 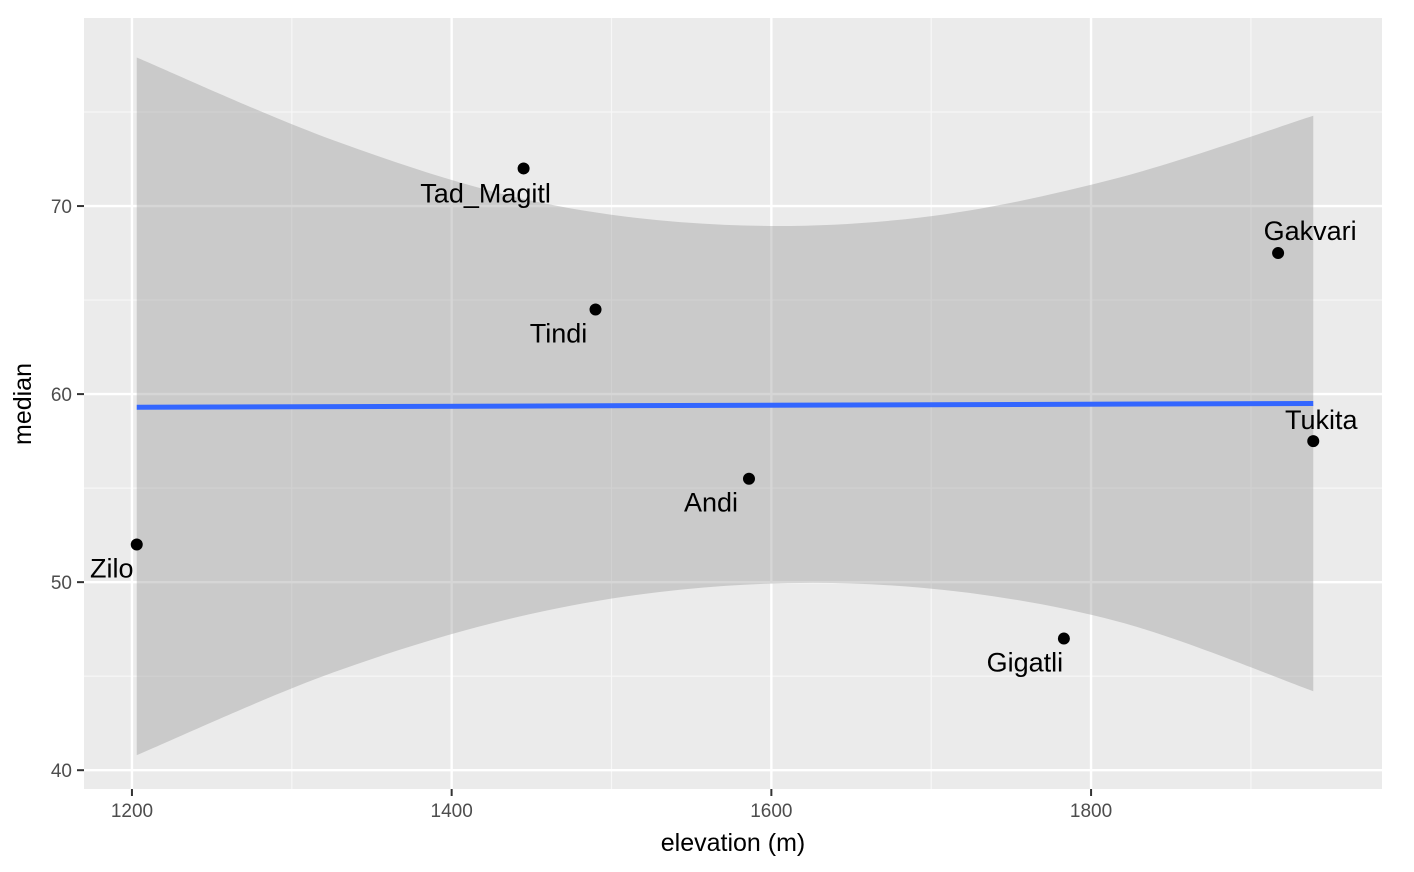 I want to click on point-label: Tukita, so click(x=1322, y=420).